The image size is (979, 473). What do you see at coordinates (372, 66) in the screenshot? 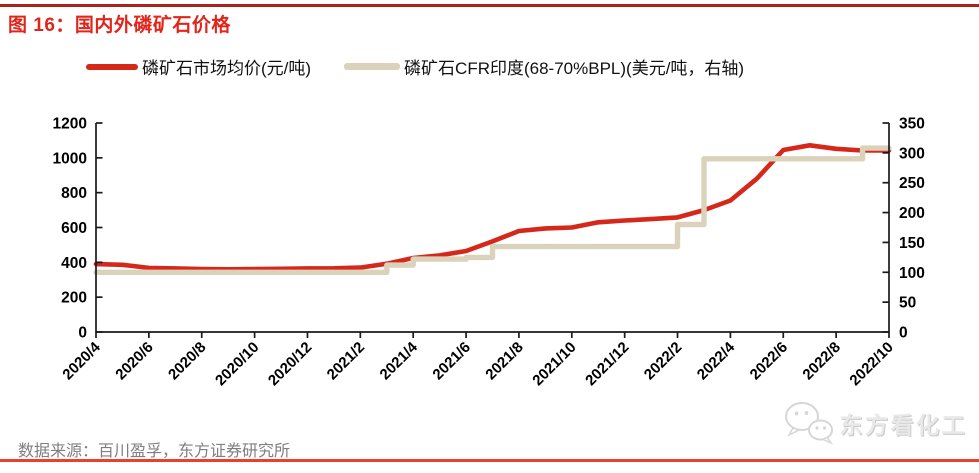
I see `legend-swatch-beige-line` at bounding box center [372, 66].